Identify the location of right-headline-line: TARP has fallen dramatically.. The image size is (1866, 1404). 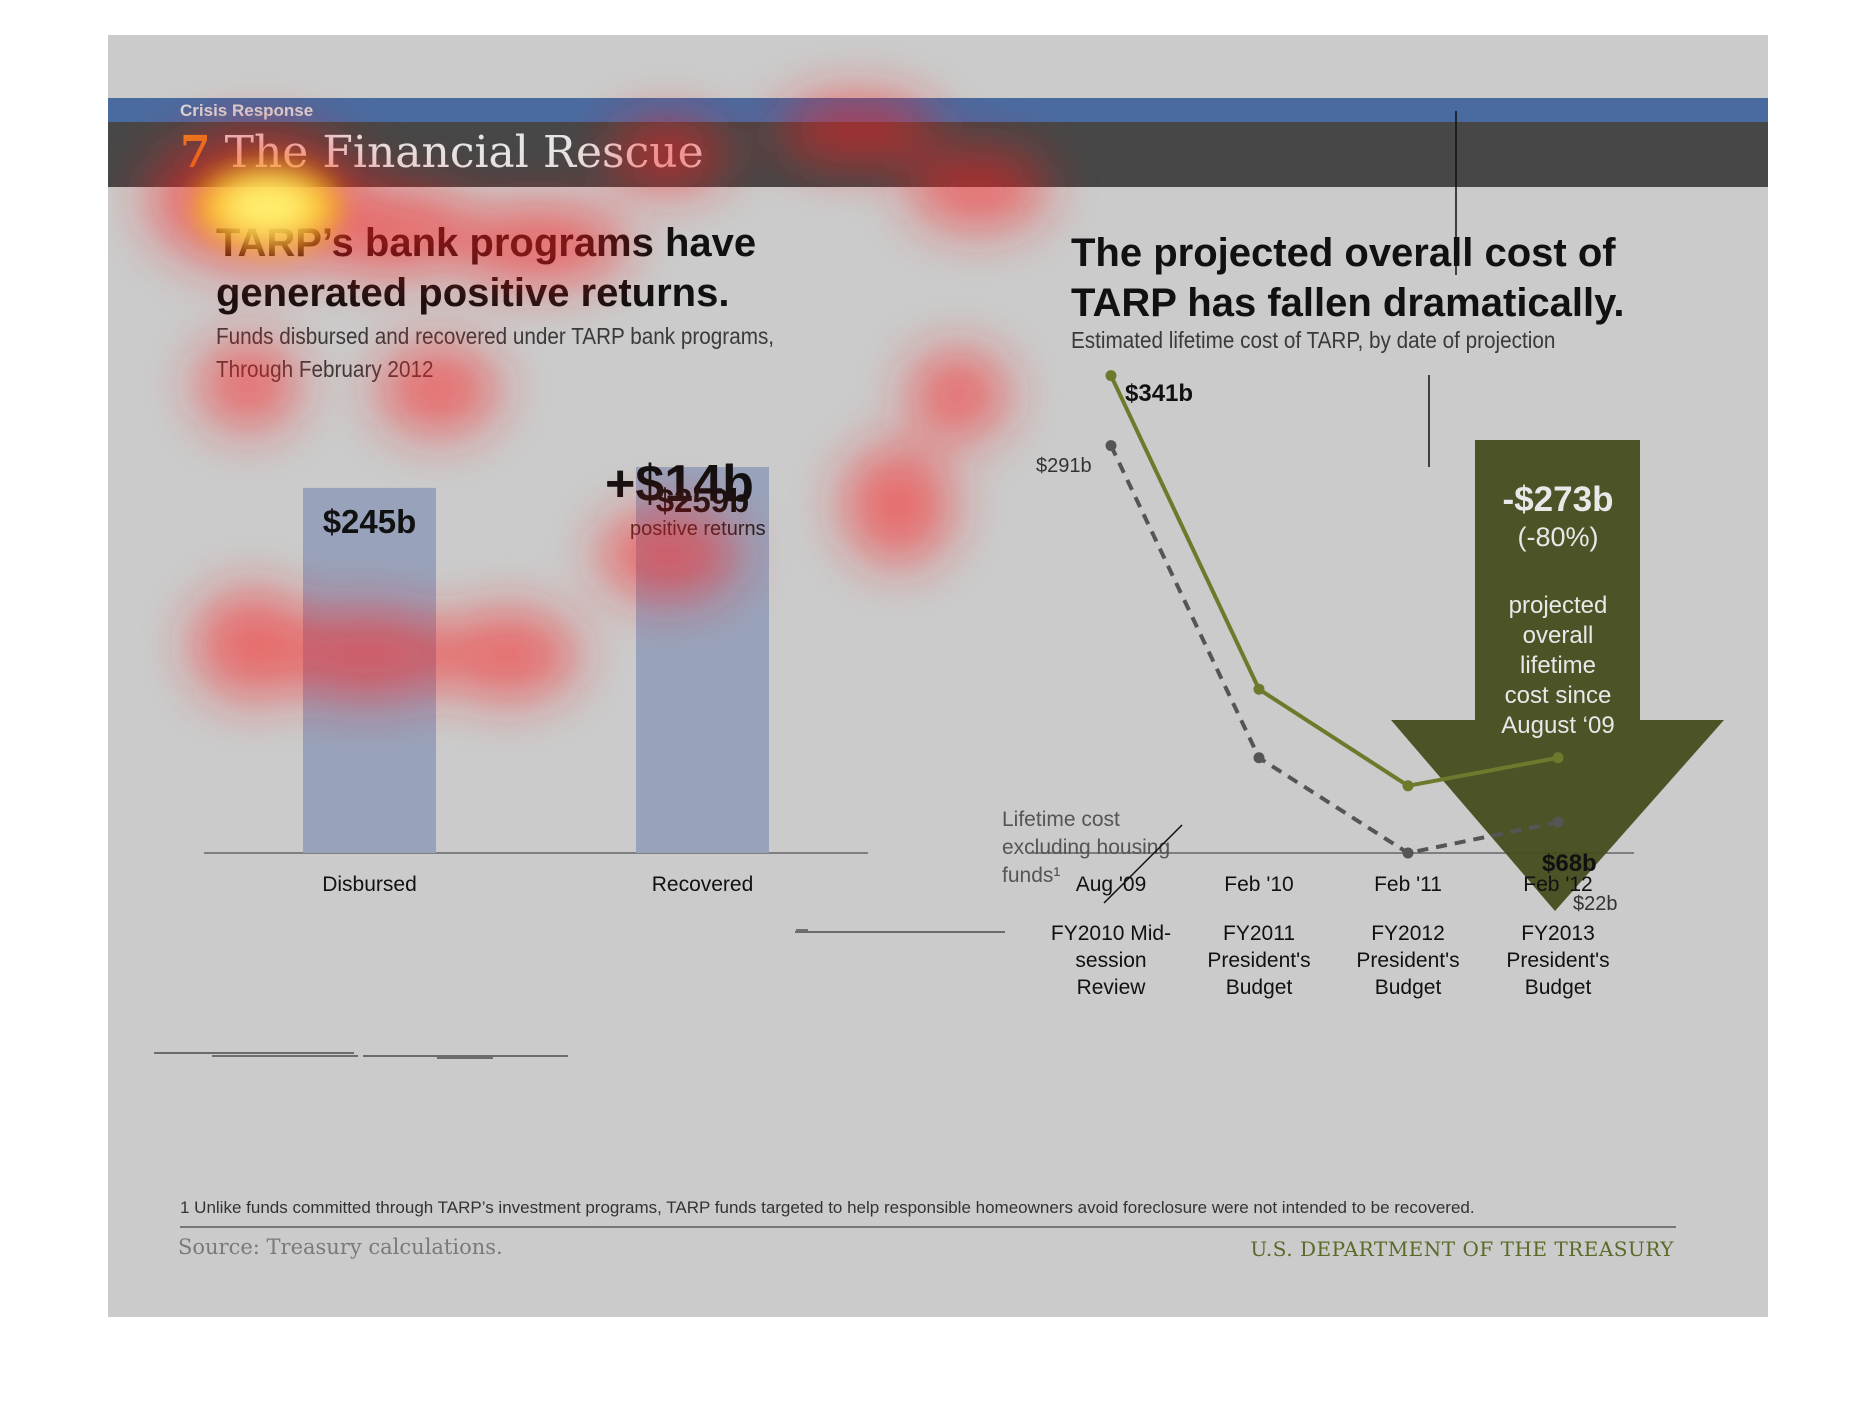
(1348, 303).